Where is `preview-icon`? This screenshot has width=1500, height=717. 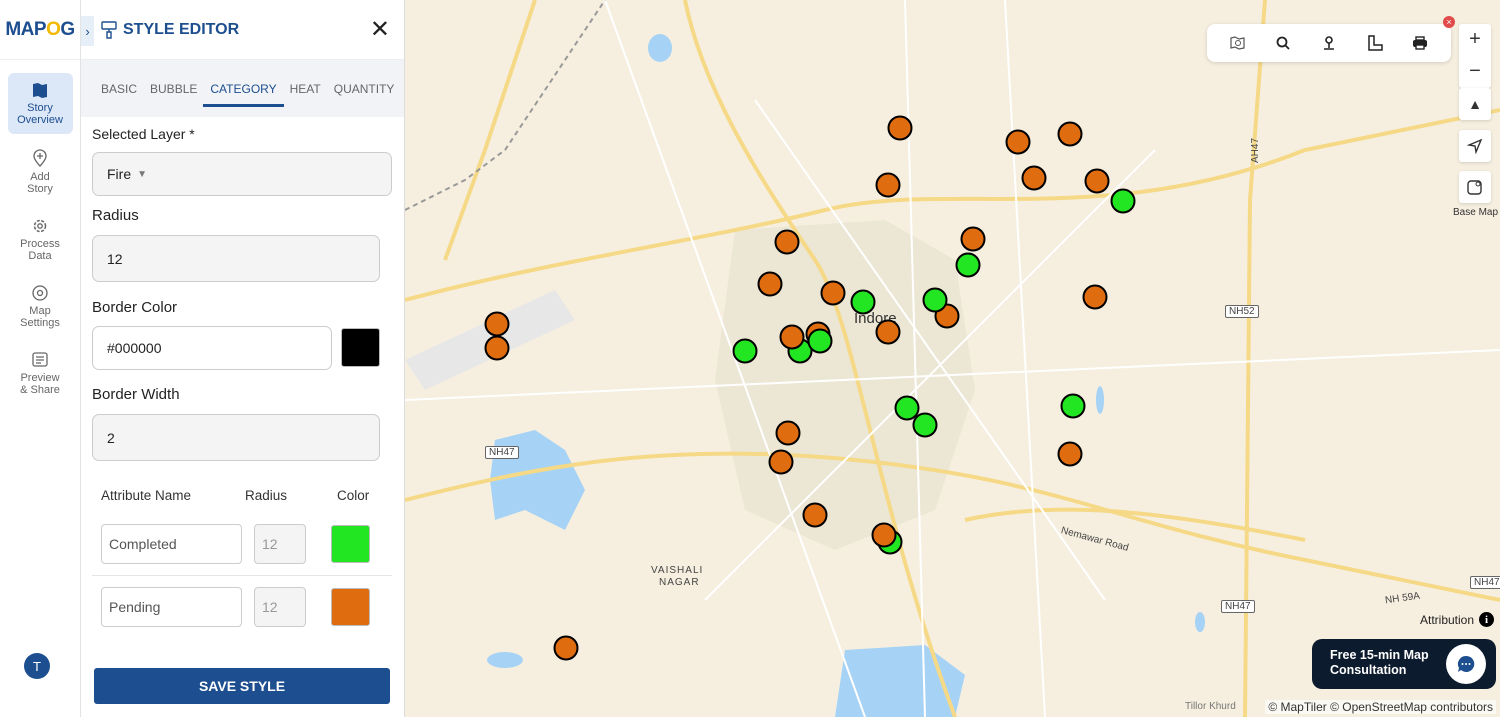
preview-icon is located at coordinates (40, 359).